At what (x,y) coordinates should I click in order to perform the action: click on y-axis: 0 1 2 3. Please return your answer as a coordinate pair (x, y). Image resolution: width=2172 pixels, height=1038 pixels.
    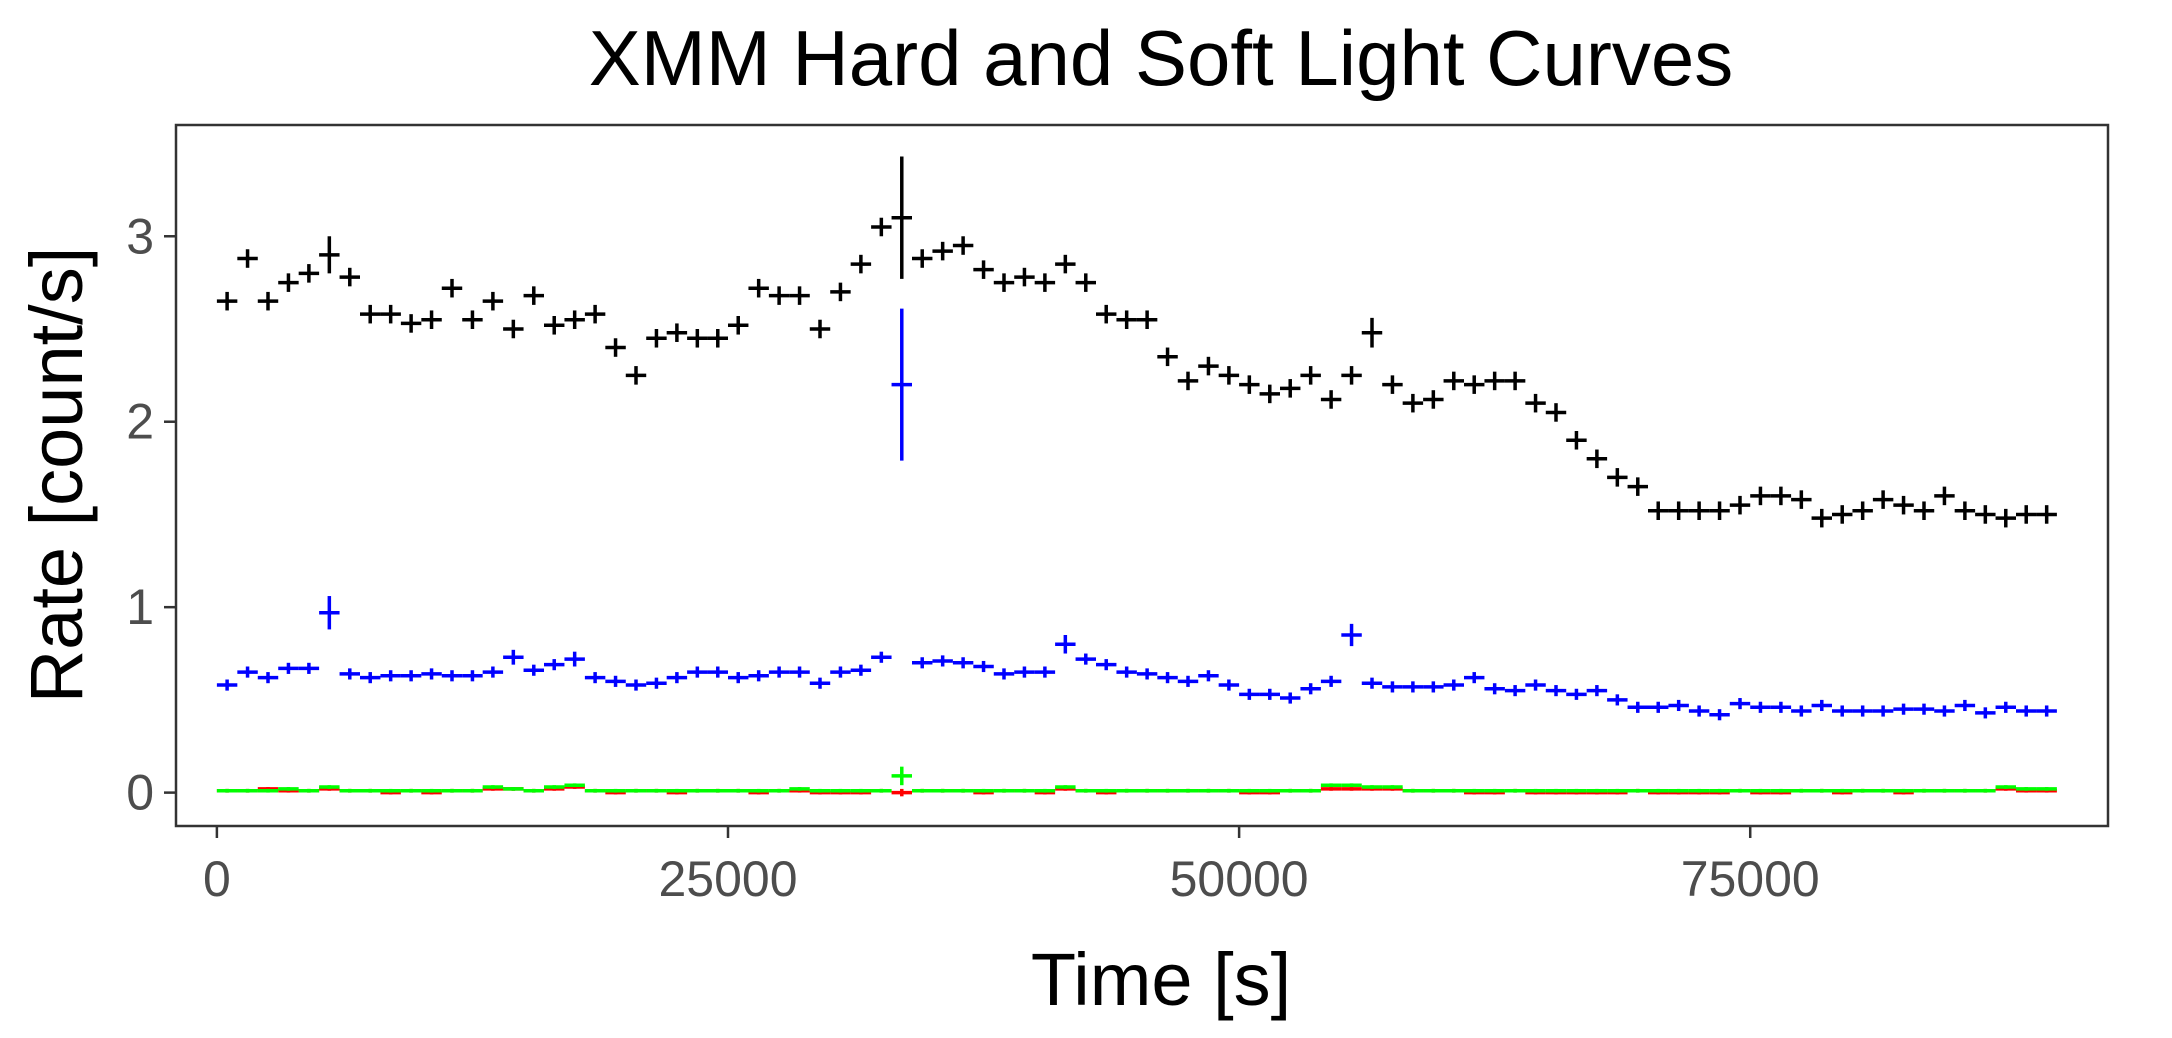
    Looking at the image, I should click on (151, 514).